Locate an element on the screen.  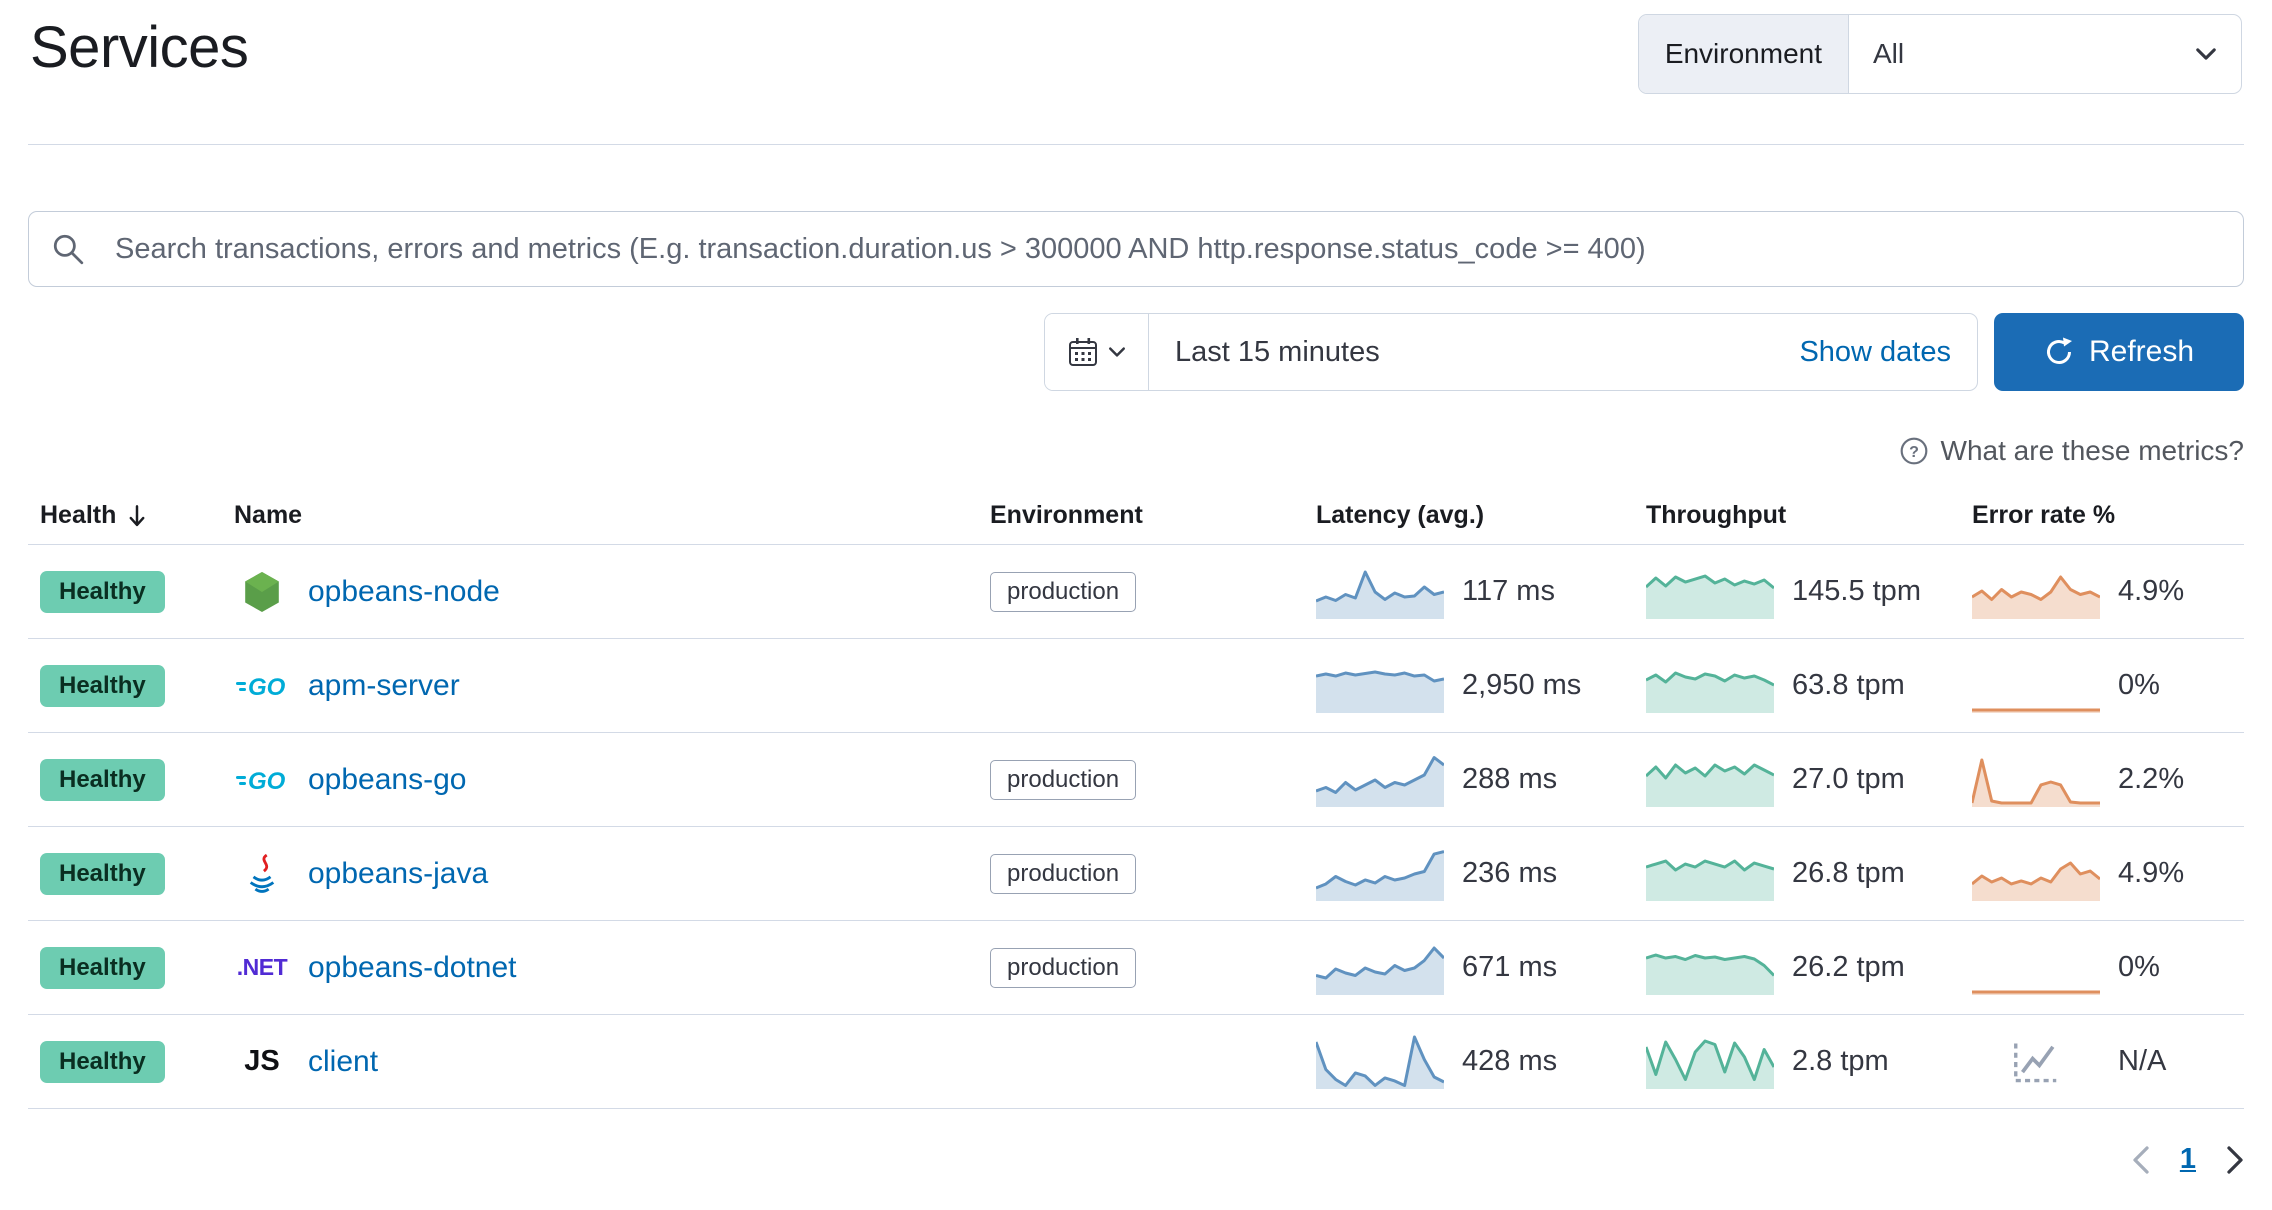
prev-page-button is located at coordinates (2141, 1160).